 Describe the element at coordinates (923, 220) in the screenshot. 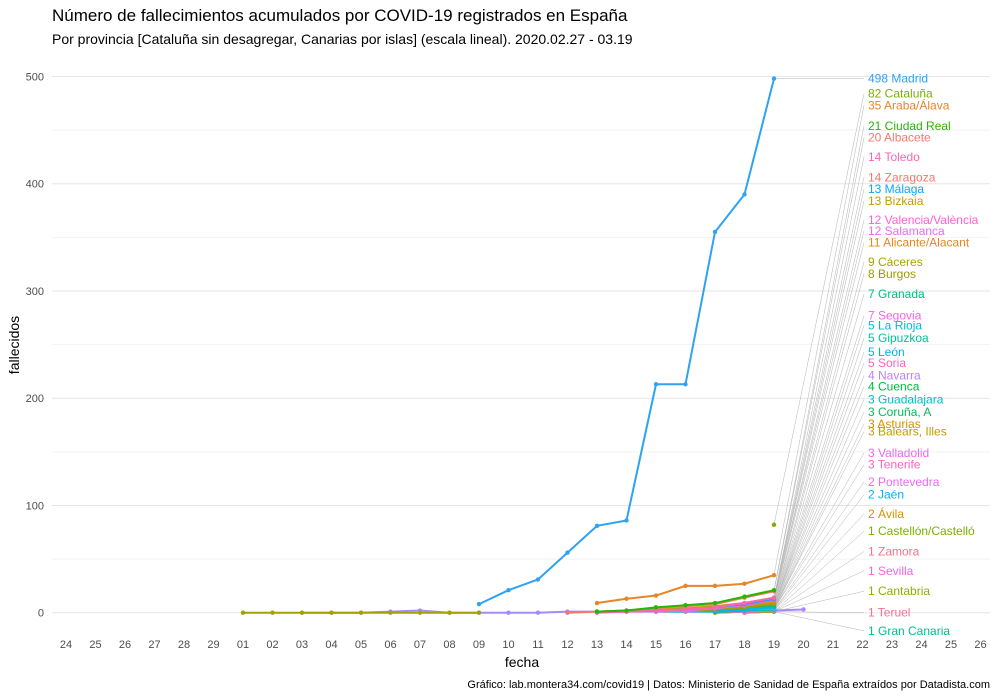

I see `series-label: 12 Valencia/València` at that location.